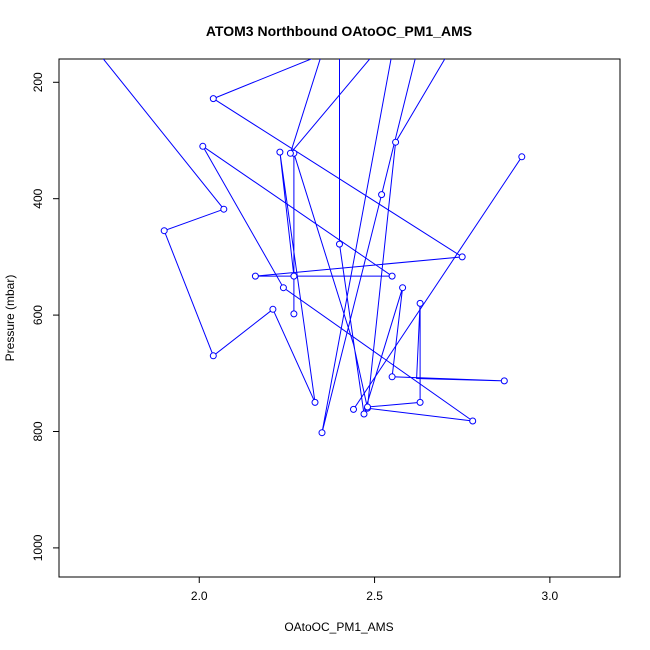 This screenshot has width=650, height=650. I want to click on y-tick-label: 1000, so click(38, 547).